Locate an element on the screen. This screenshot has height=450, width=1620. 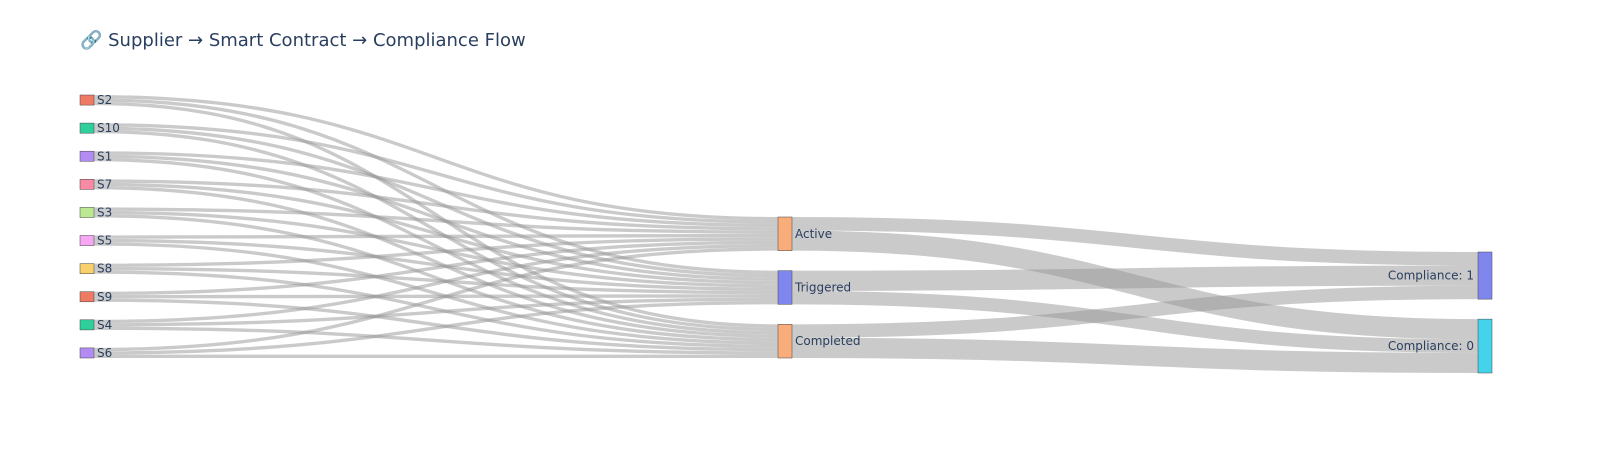
node-label-S5: S5 is located at coordinates (104, 241).